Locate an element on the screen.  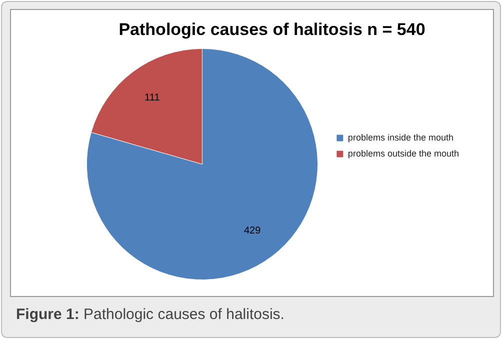
data-label: 111 is located at coordinates (152, 98).